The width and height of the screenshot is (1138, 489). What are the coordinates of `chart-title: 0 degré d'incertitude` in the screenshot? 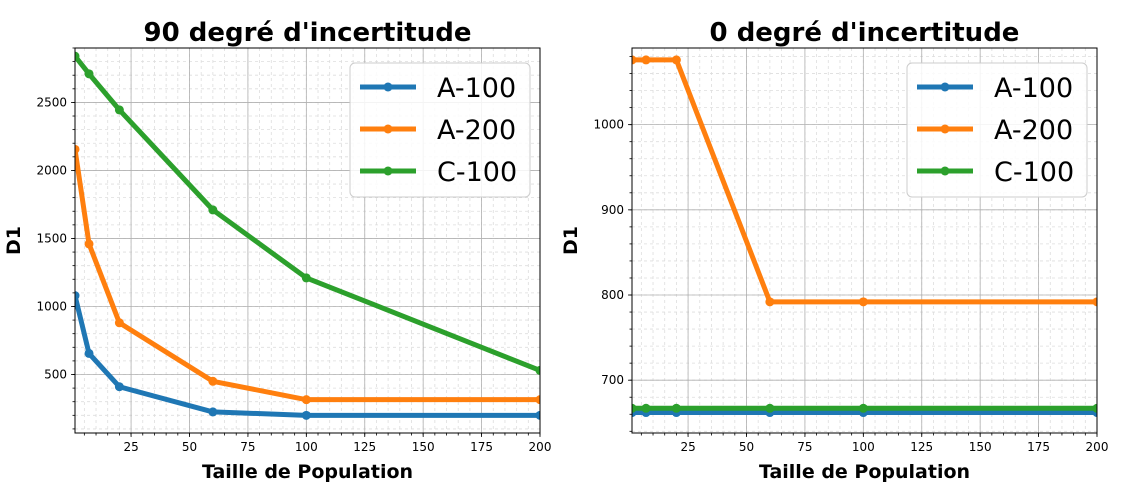 It's located at (865, 33).